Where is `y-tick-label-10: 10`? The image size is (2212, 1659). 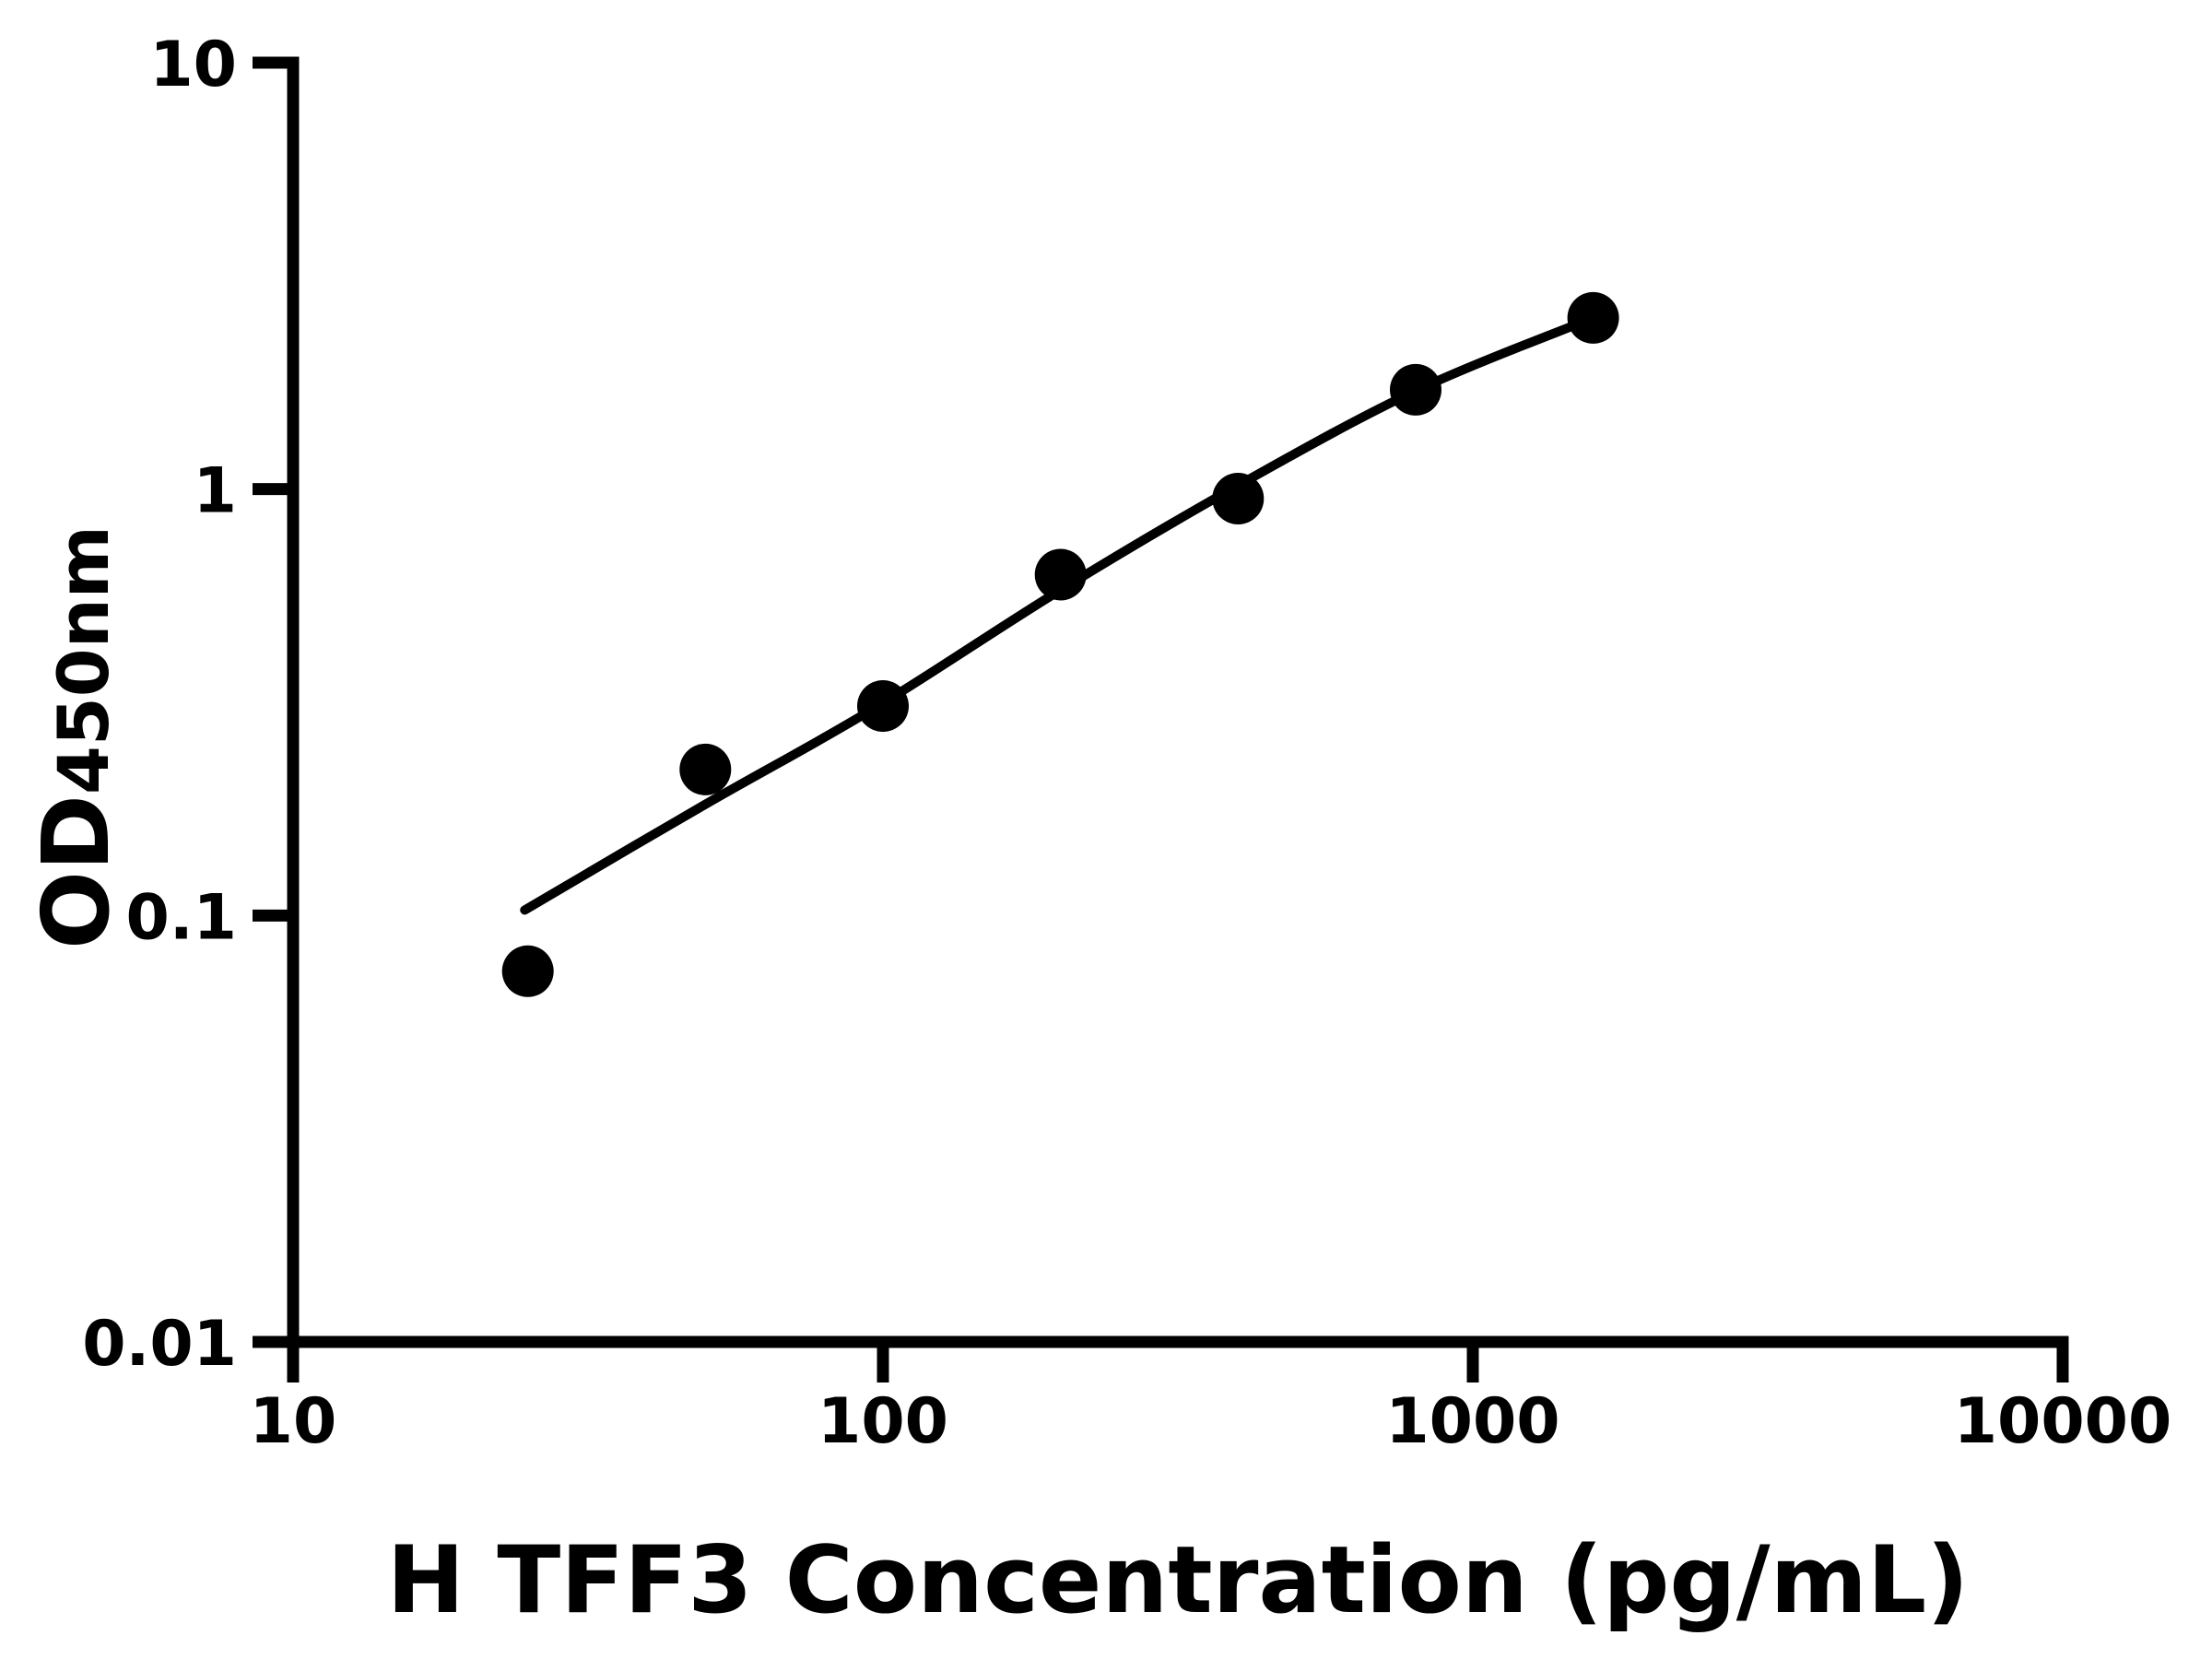 y-tick-label-10: 10 is located at coordinates (193, 65).